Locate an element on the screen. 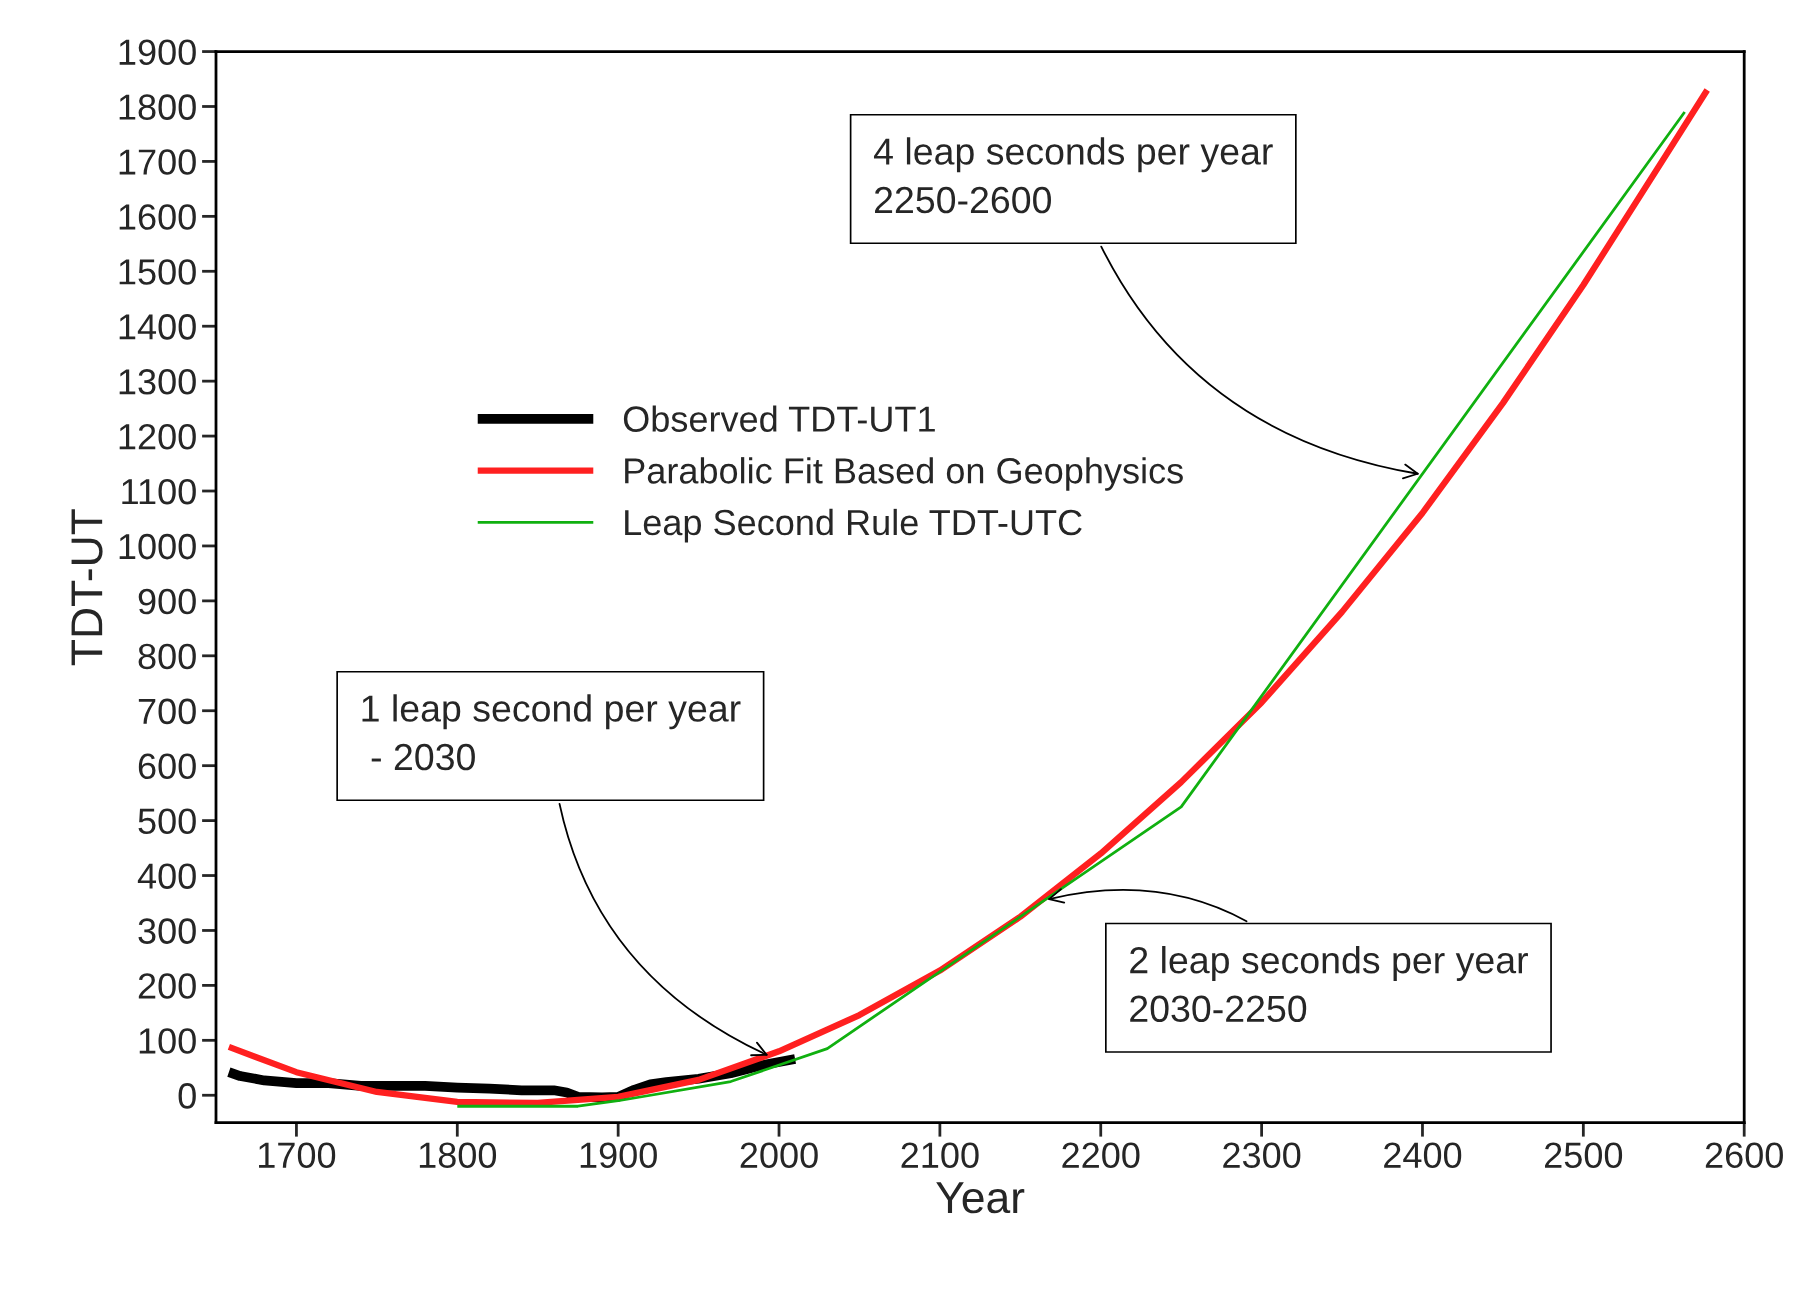  y-tick-label: 1700 is located at coordinates (157, 162).